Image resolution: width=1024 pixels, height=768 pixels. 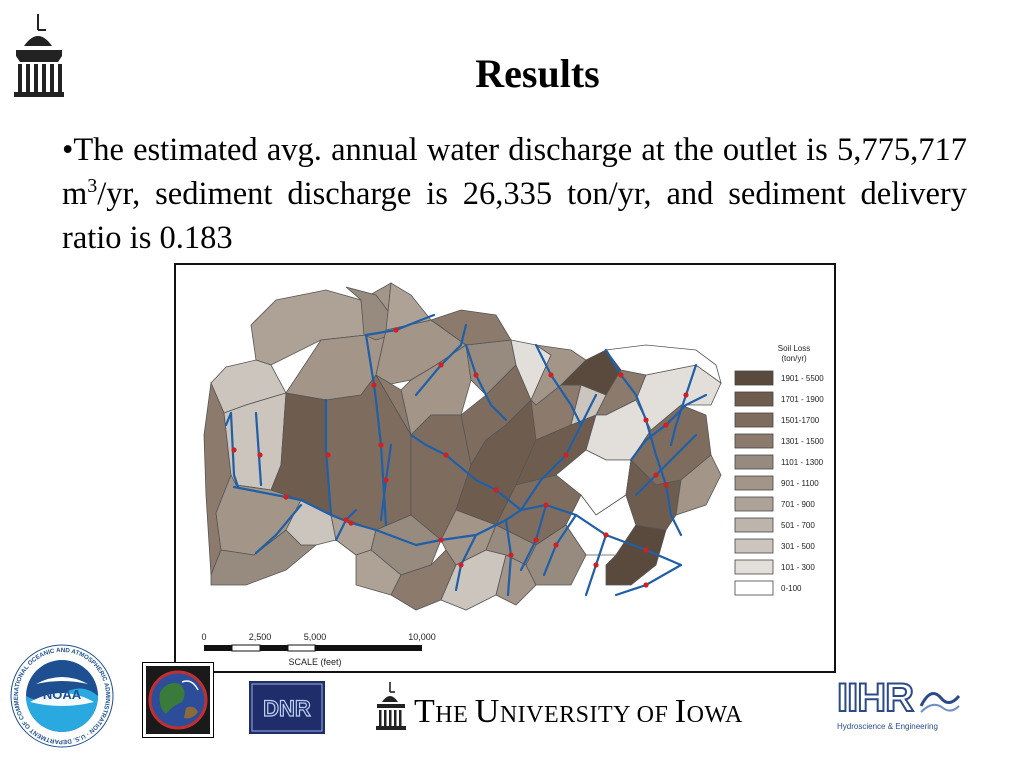 I want to click on cubic-superscript: 3, so click(x=92, y=186).